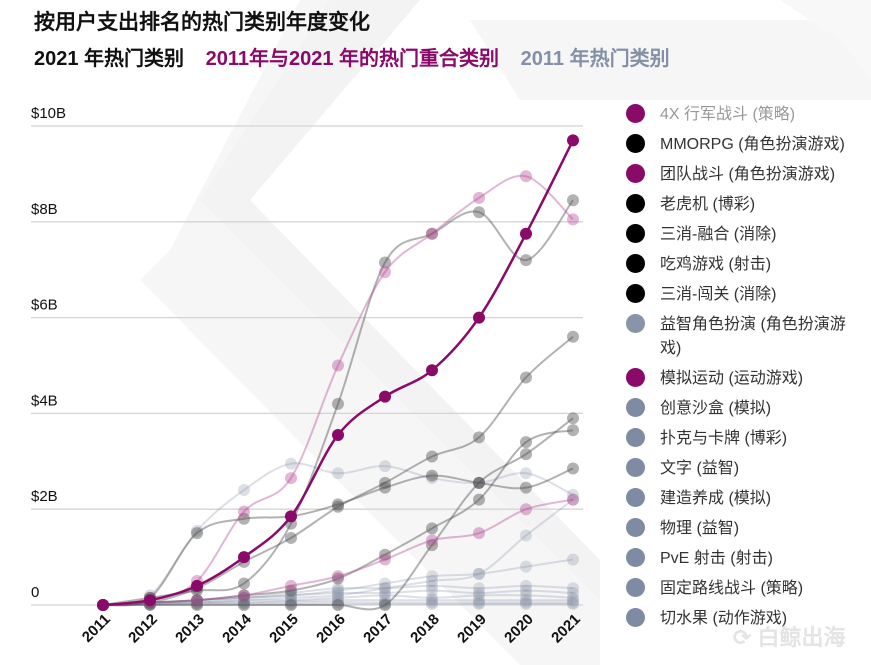  What do you see at coordinates (284, 629) in the screenshot?
I see `x-tick-label: 2015` at bounding box center [284, 629].